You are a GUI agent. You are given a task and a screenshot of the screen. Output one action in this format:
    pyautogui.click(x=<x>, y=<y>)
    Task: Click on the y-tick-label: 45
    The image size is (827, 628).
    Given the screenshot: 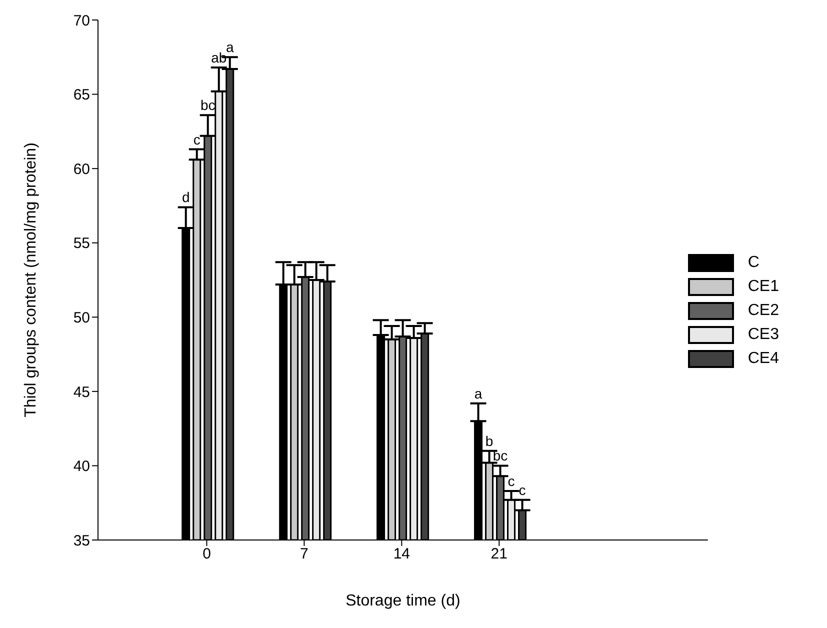 What is the action you would take?
    pyautogui.click(x=81, y=392)
    